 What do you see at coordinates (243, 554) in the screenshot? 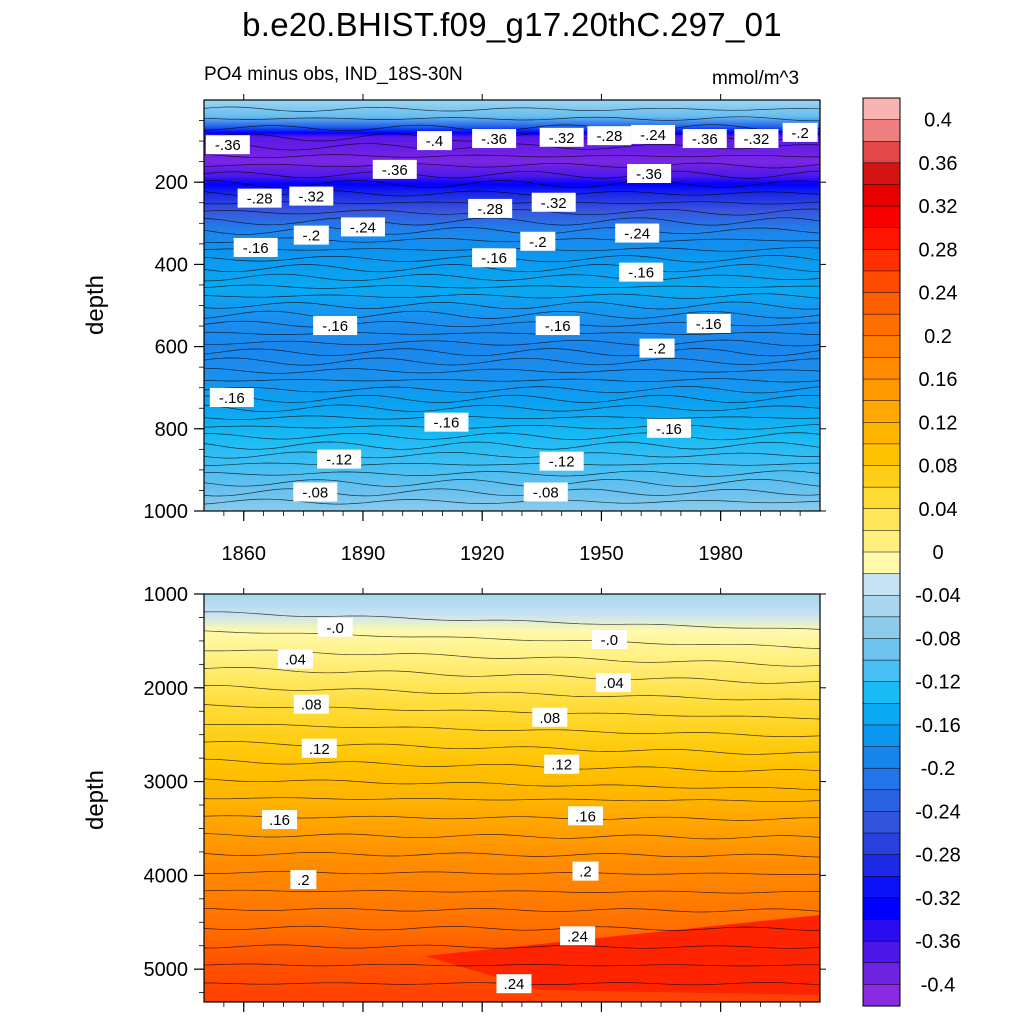
I see `x-tick-label: 1860` at bounding box center [243, 554].